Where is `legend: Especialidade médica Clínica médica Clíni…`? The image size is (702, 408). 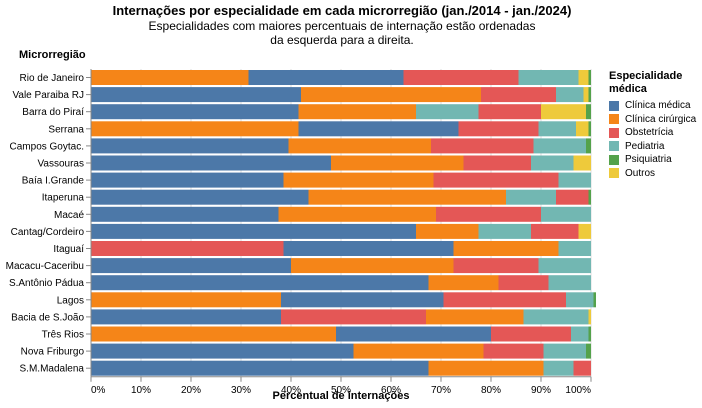
legend: Especialidade médica Clínica médica Clíni… is located at coordinates (654, 125).